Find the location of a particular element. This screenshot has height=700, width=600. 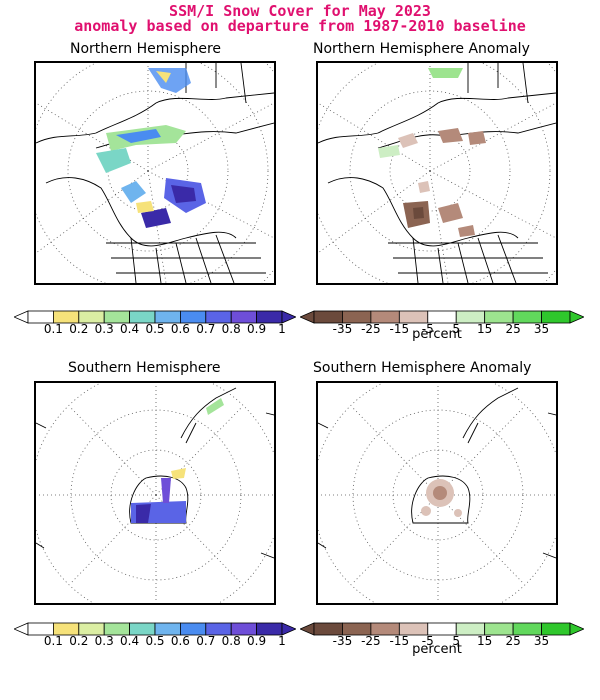

nh-anomaly-unit-label: percent is located at coordinates (437, 334).